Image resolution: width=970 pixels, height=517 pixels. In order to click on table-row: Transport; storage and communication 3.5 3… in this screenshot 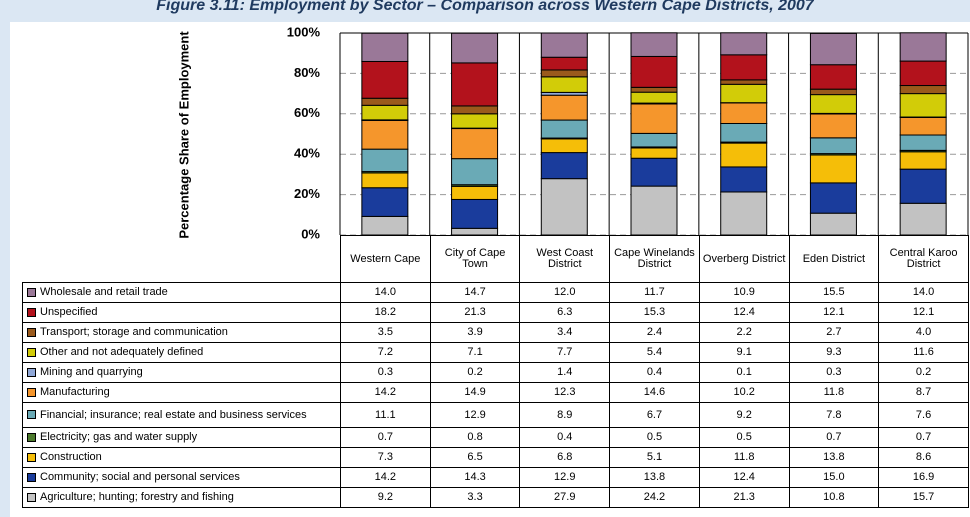, I will do `click(495, 332)`.